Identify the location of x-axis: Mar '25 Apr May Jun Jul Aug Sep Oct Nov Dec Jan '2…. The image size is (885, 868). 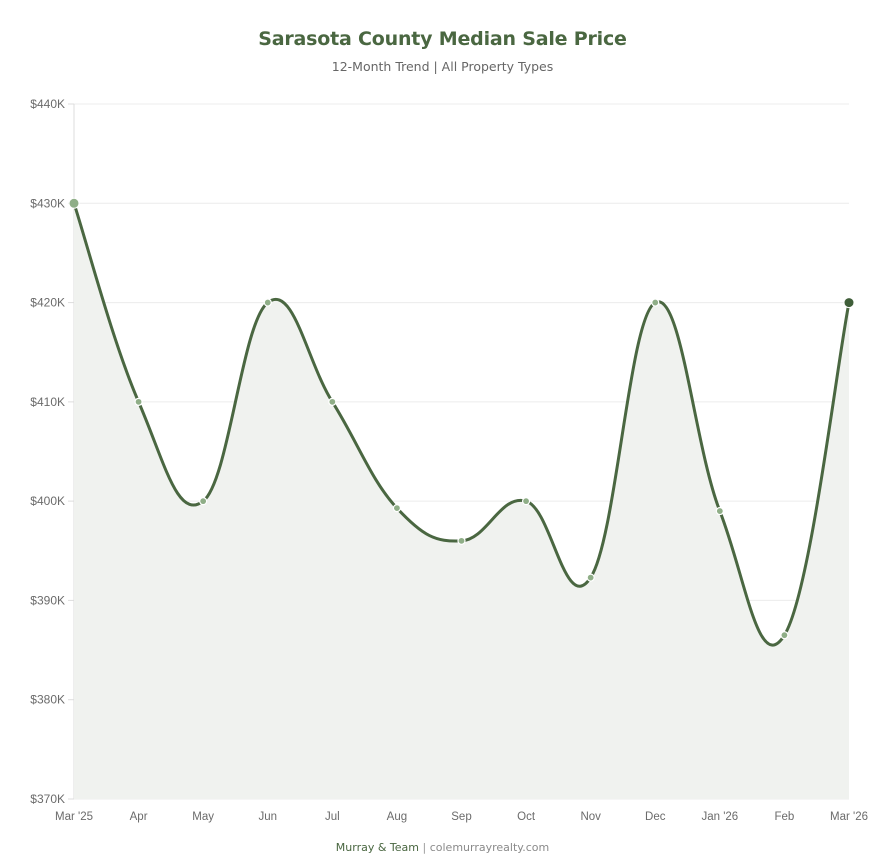
(461, 817).